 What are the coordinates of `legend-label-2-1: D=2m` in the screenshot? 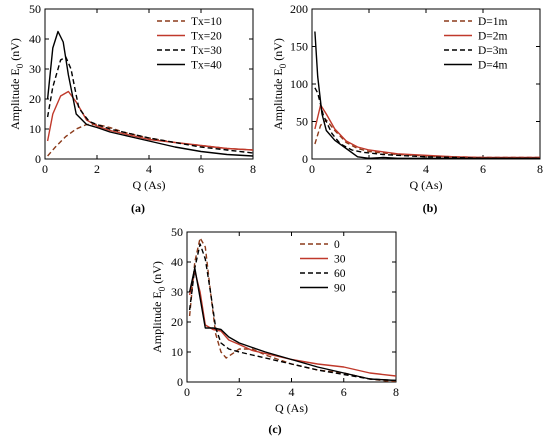 It's located at (493, 37).